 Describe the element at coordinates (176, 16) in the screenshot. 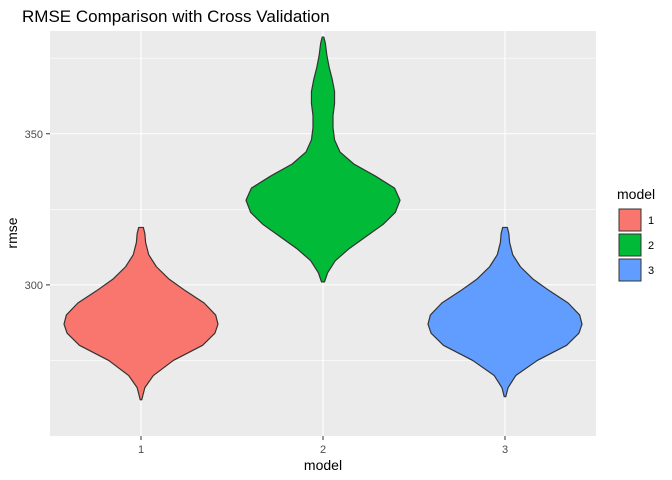

I see `chart-title: RMSE Comparison with Cross Validation` at that location.